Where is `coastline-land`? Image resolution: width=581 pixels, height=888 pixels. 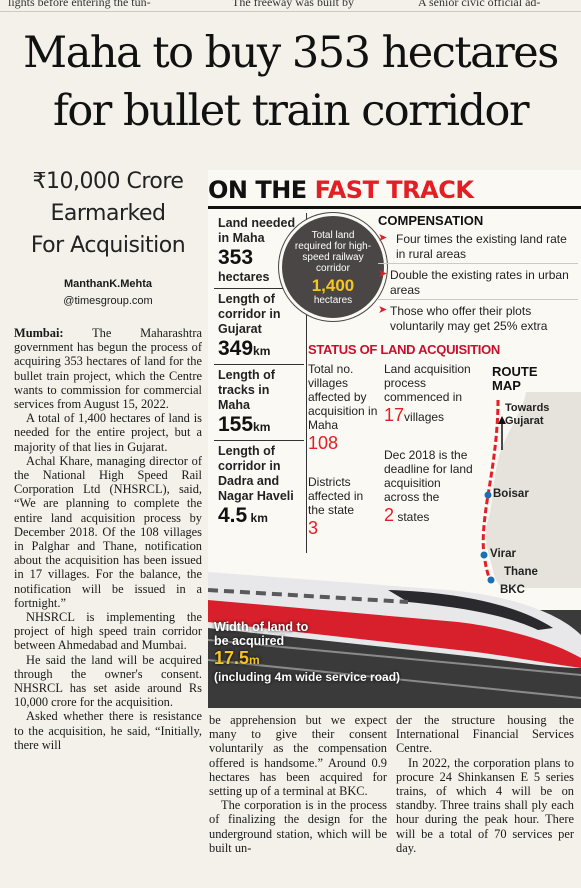 coastline-land is located at coordinates (533, 490).